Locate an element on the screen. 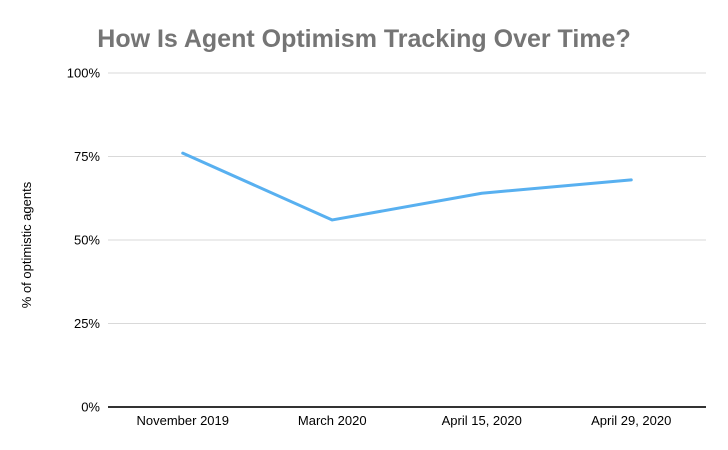  x-tick-label: April 15, 2020 is located at coordinates (482, 420).